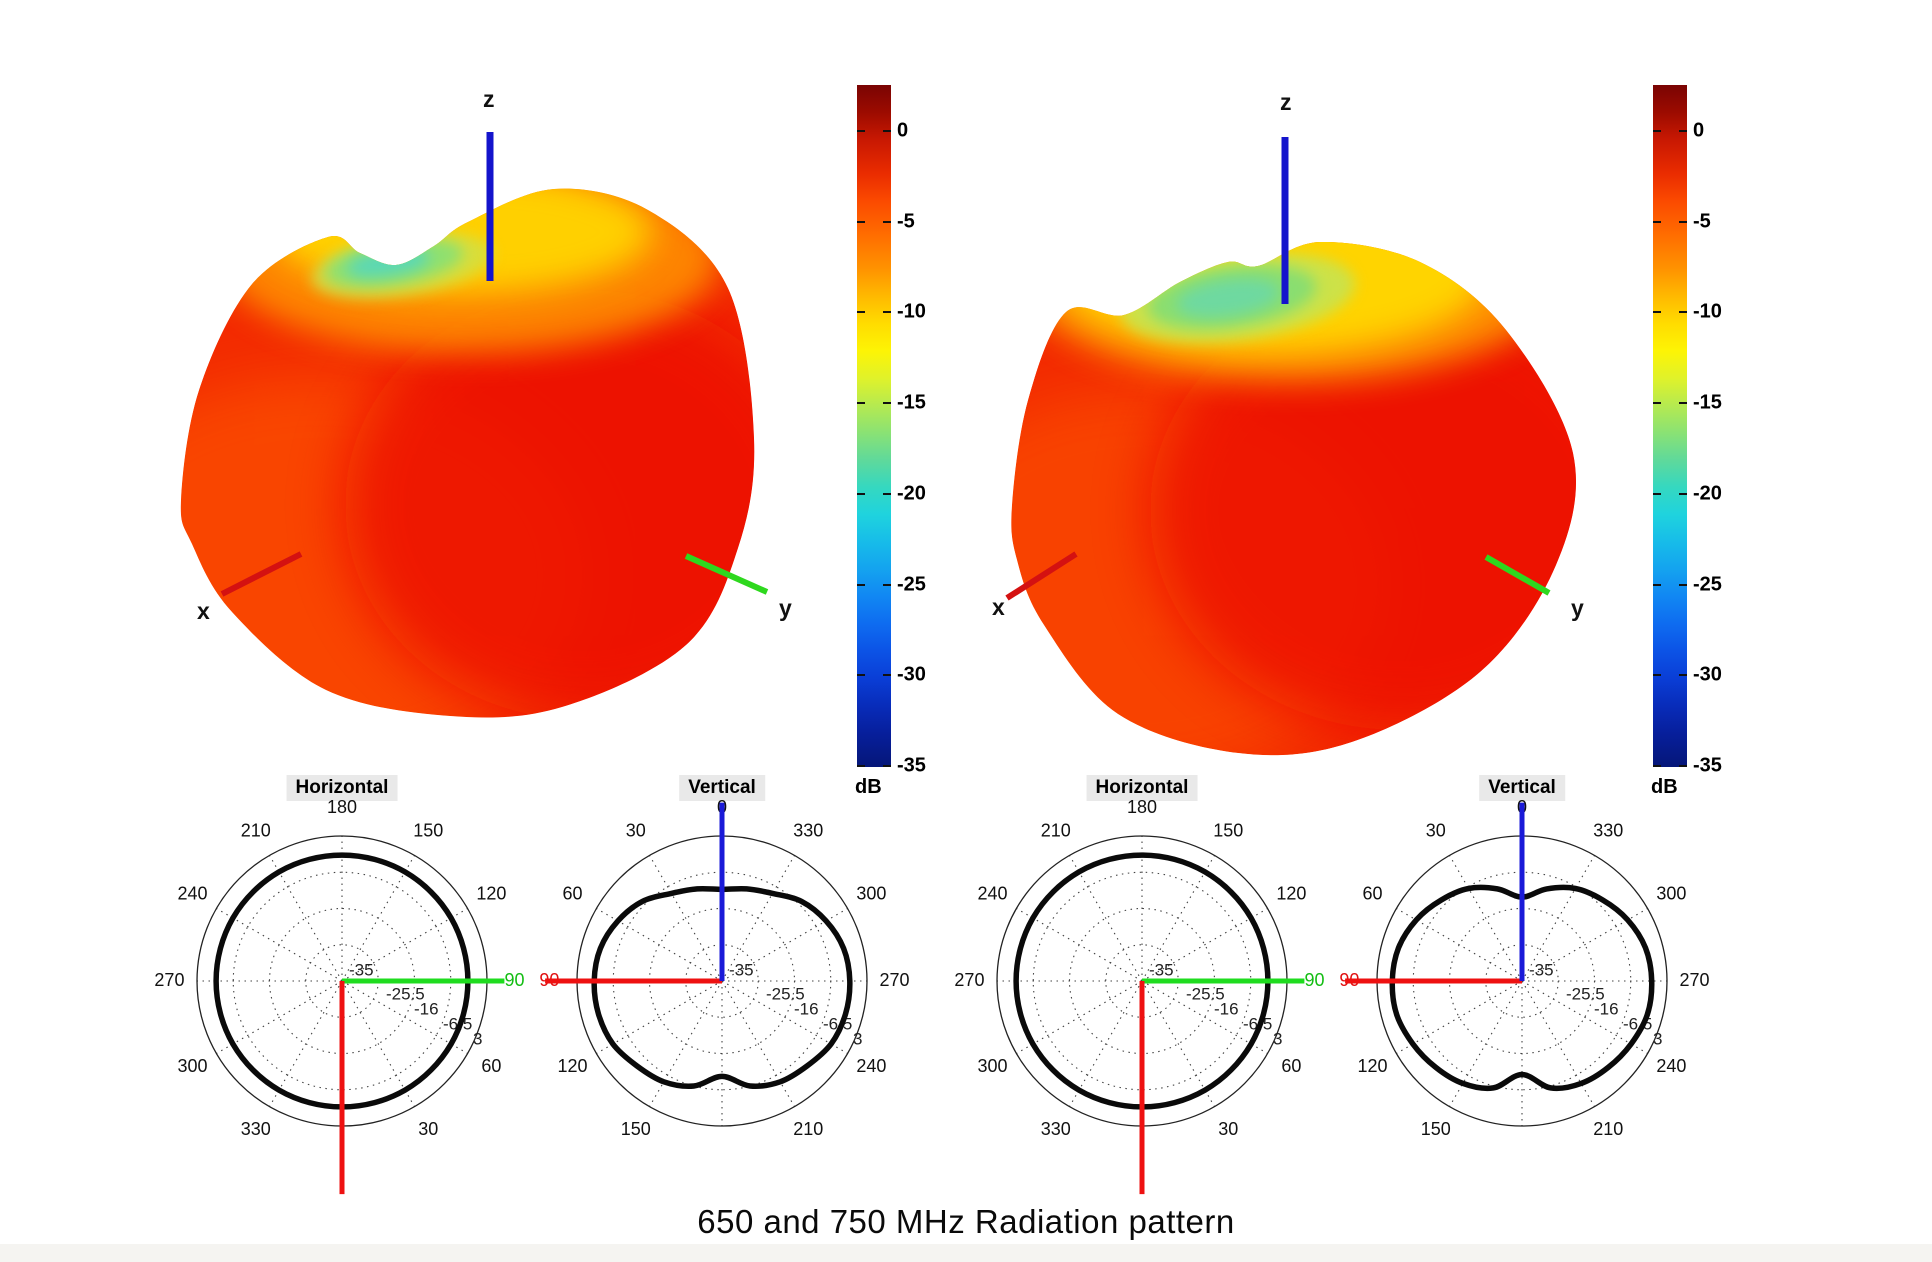 The width and height of the screenshot is (1932, 1262). I want to click on polar-angle-label: 60, so click(573, 893).